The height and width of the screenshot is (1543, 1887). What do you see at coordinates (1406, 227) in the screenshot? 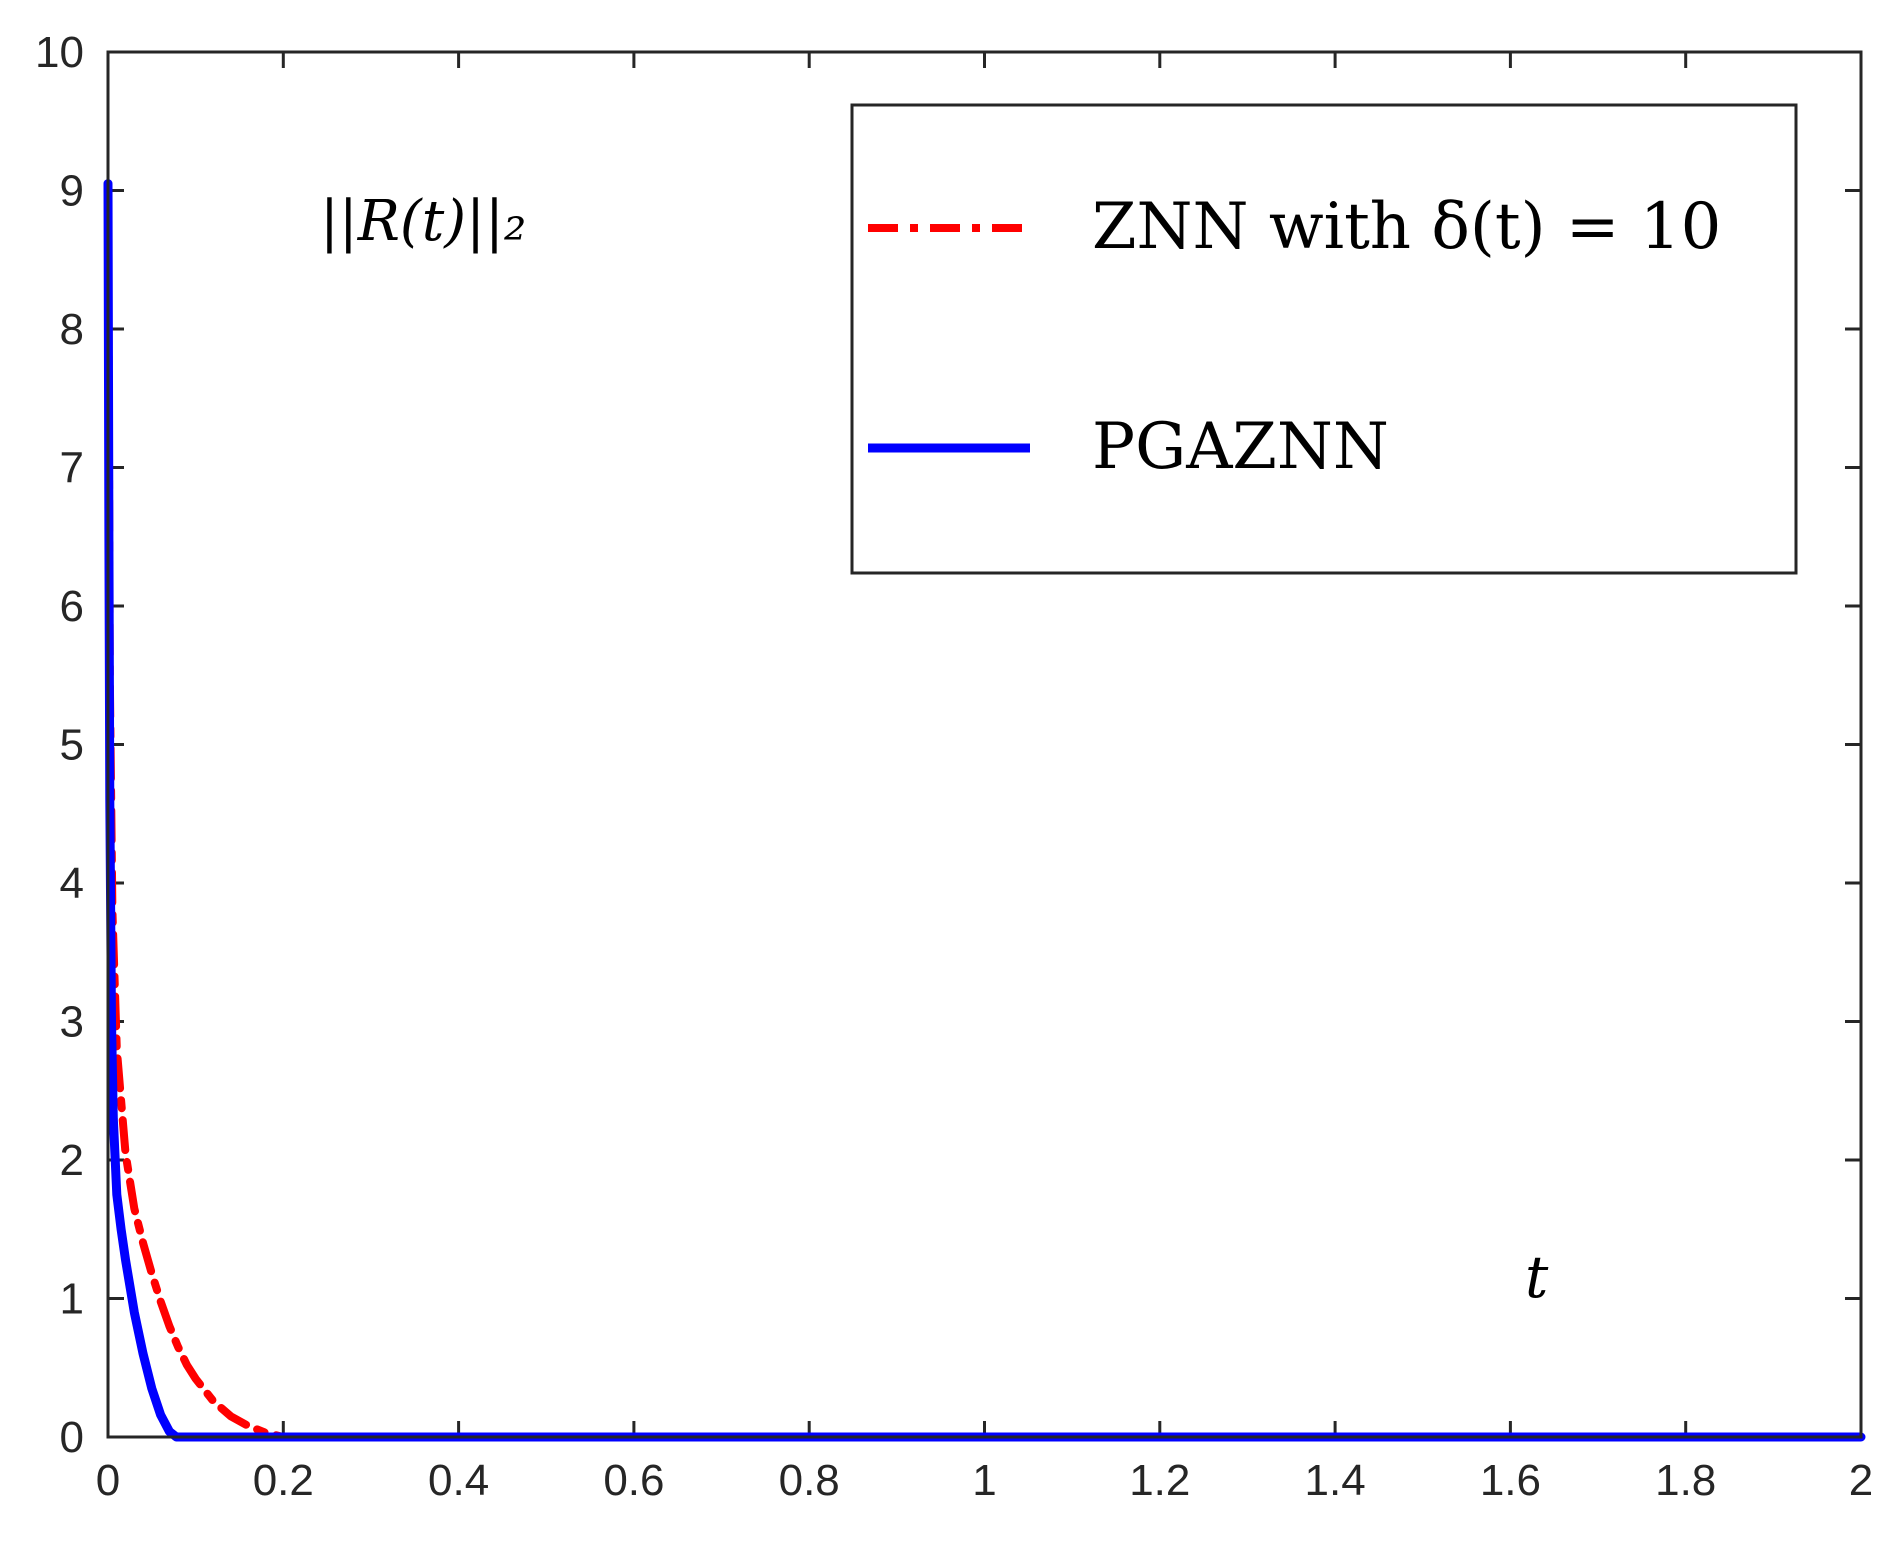
I see `legend-label-znn: ZNN with δ(t) = 10` at bounding box center [1406, 227].